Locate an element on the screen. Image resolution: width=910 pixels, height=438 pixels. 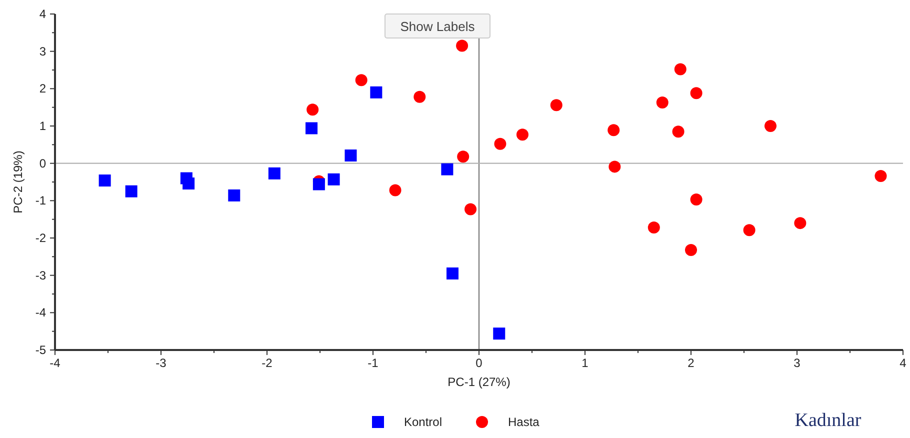
text: Kadınlar is located at coordinates (828, 420).